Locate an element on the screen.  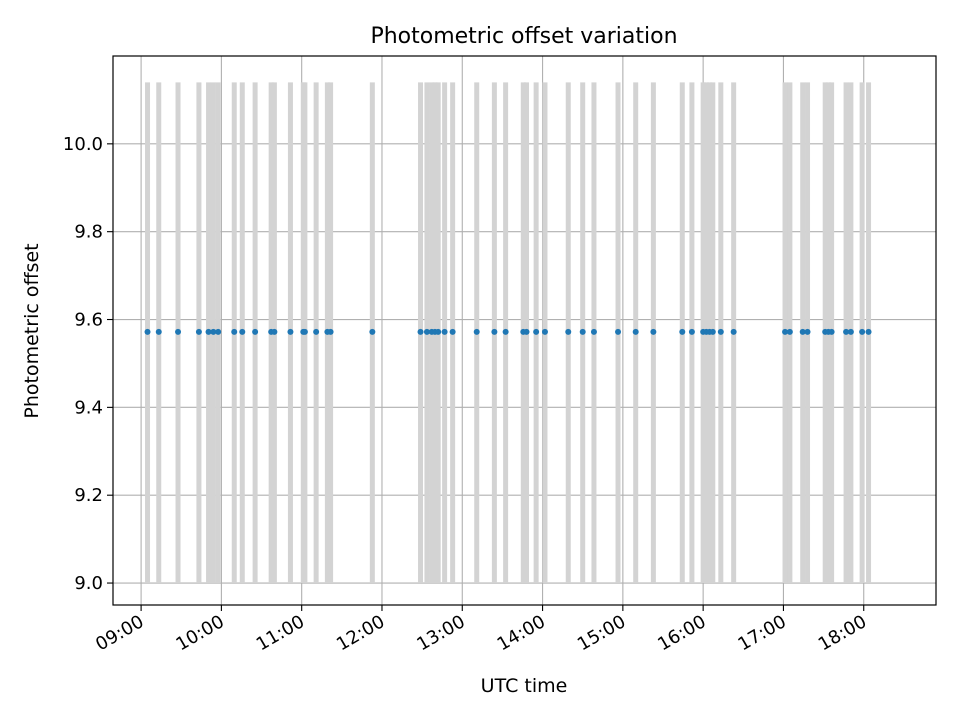
y-tick-label: 9.2 is located at coordinates (88, 495).